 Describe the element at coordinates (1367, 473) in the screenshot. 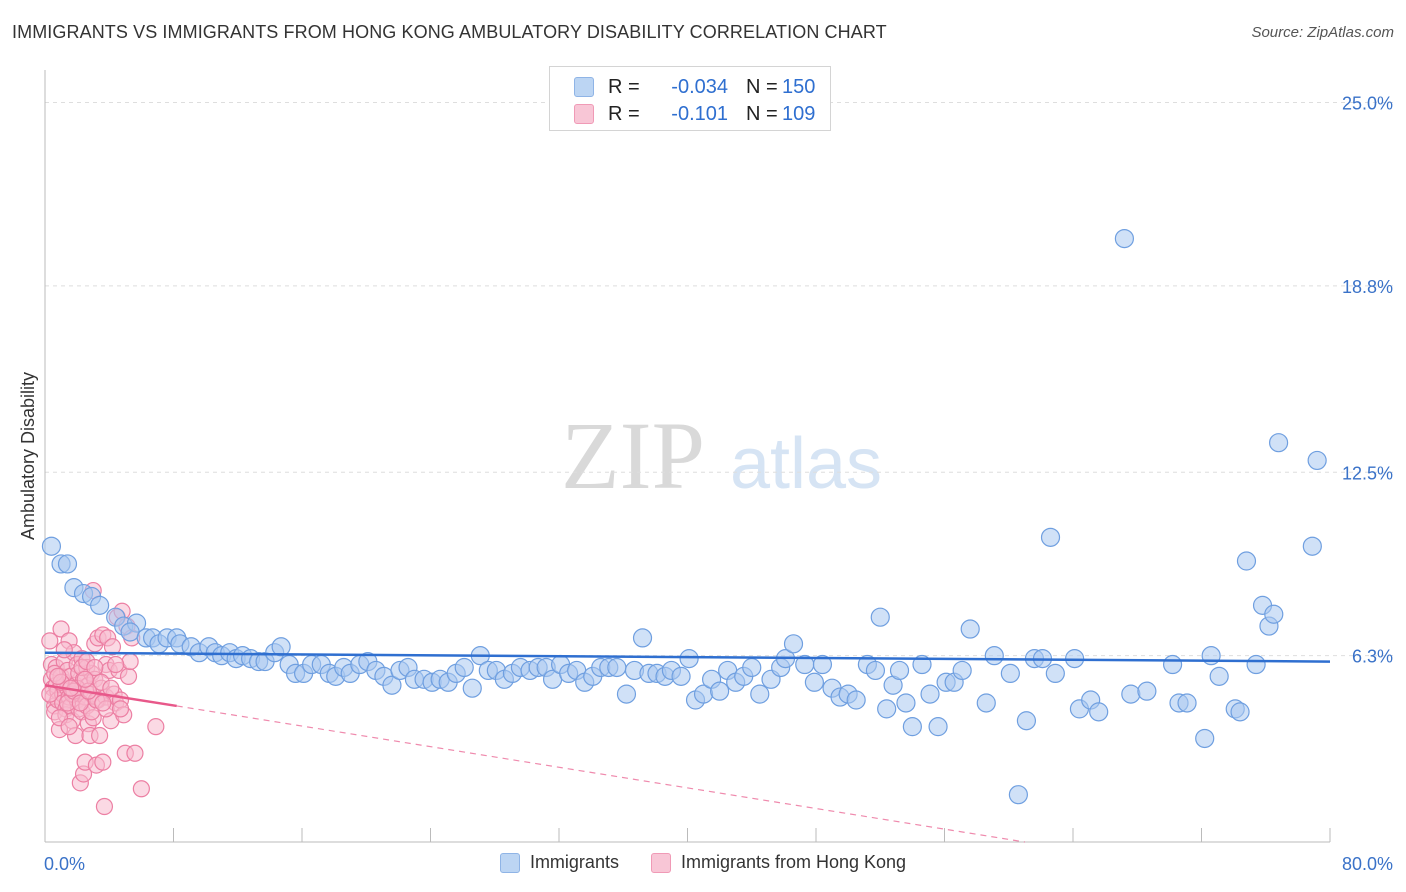

I see `y-tick-label: 12.5%` at that location.